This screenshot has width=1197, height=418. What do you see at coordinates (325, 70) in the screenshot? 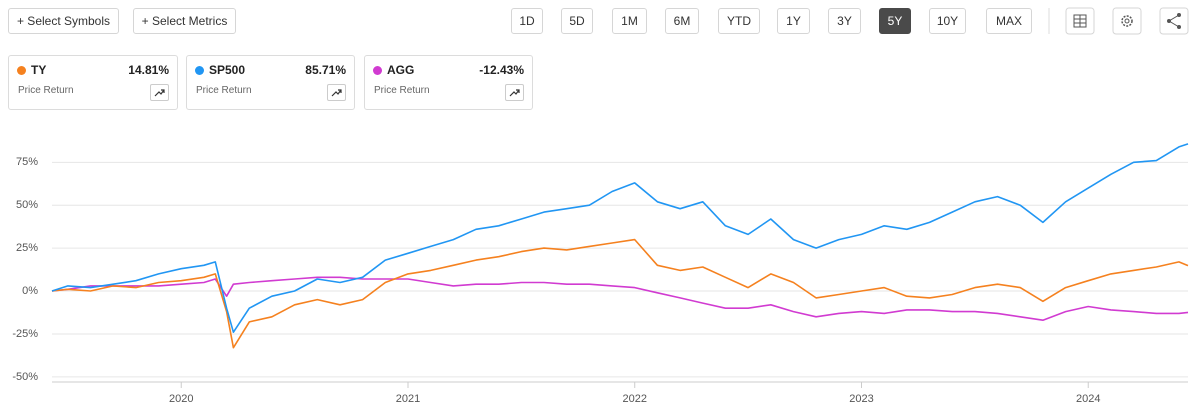
I see `symbol-change: 85.71%` at bounding box center [325, 70].